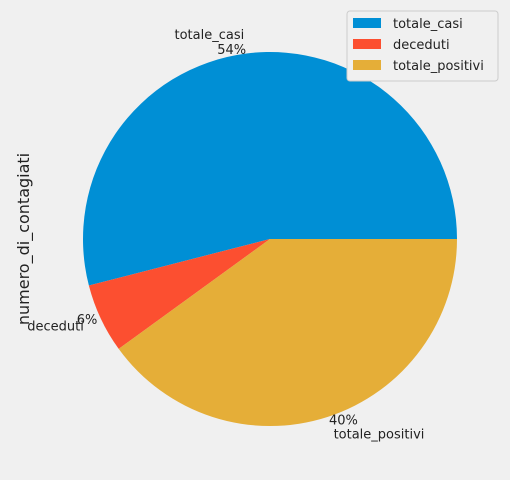 The height and width of the screenshot is (480, 510). What do you see at coordinates (367, 65) in the screenshot?
I see `legend-swatch-totale-positivi` at bounding box center [367, 65].